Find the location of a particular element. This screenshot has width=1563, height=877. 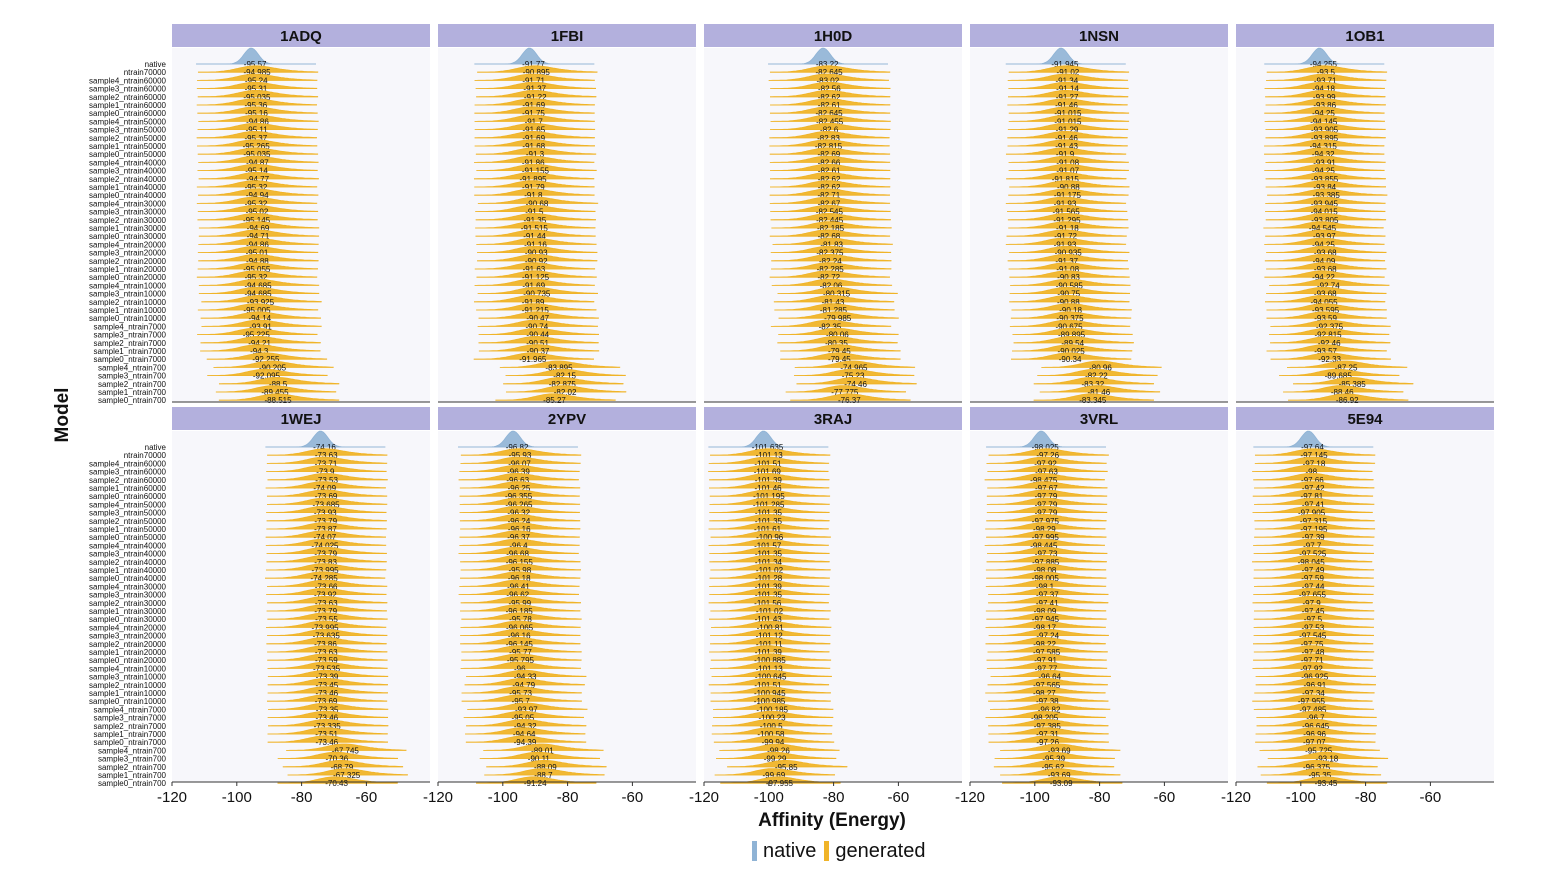

y-tick-label: sample1_ntrain40000 is located at coordinates (127, 187).